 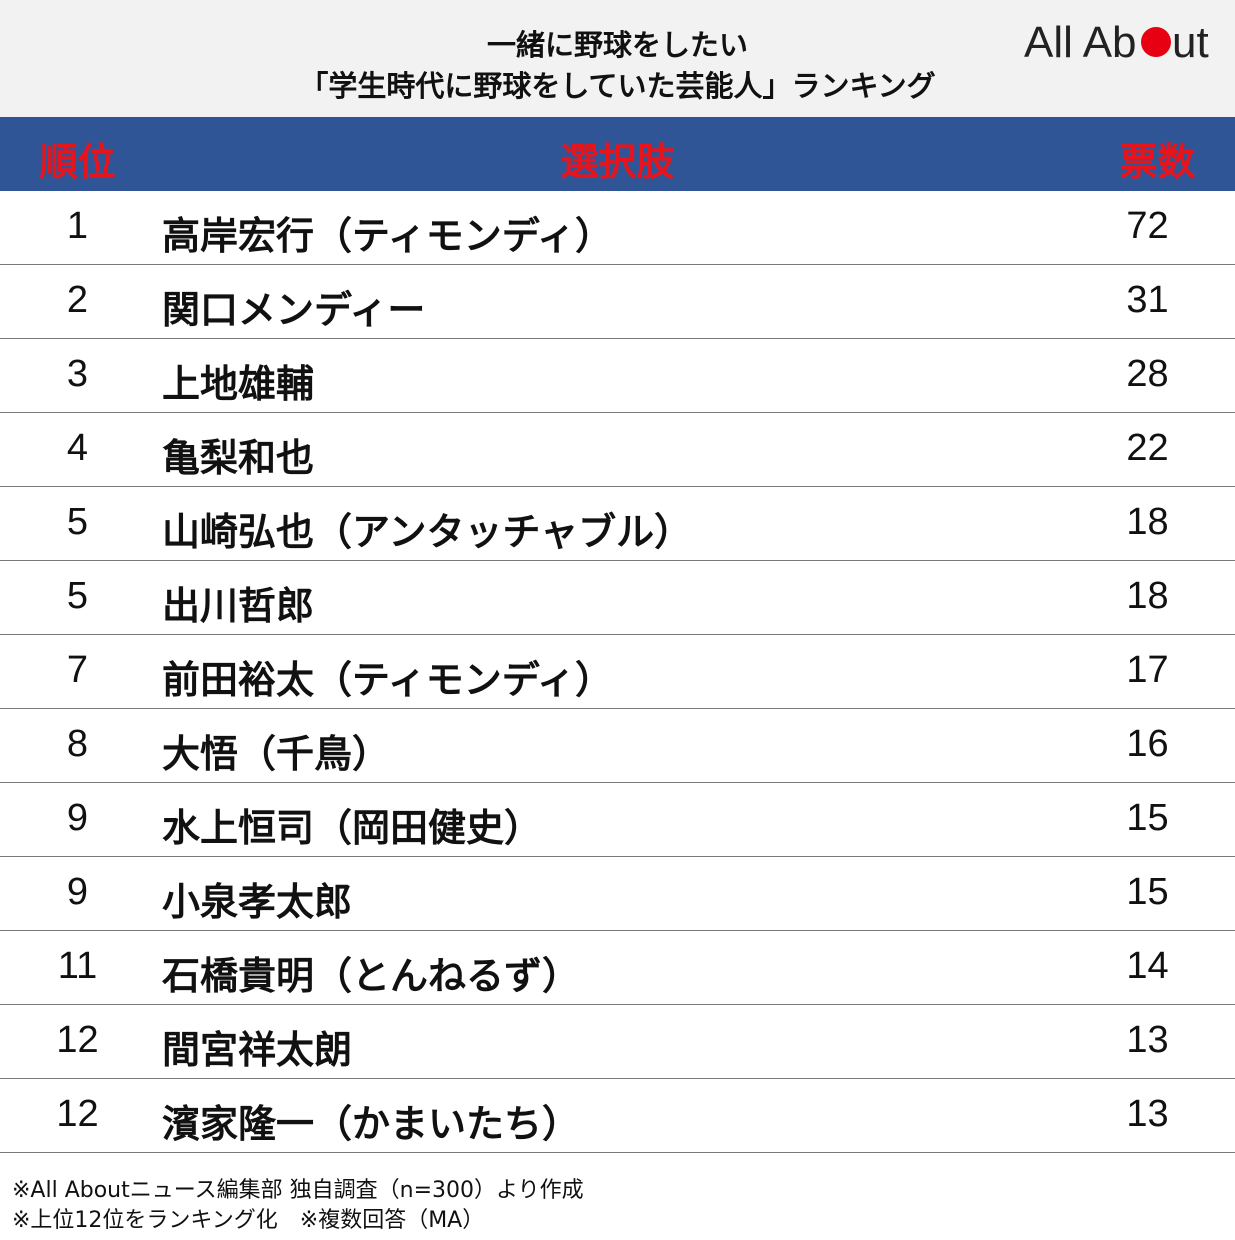 I want to click on name-cell: 高岸宏行（ティモンディ）, so click(x=388, y=236).